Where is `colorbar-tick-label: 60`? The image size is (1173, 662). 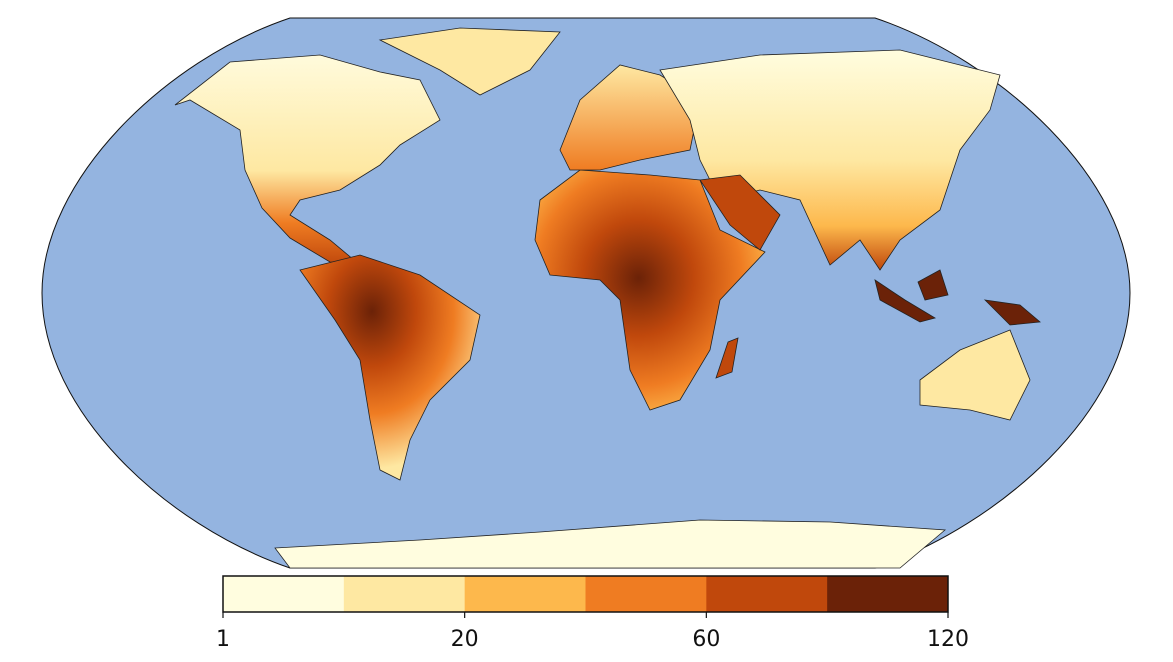
colorbar-tick-label: 60 is located at coordinates (706, 639).